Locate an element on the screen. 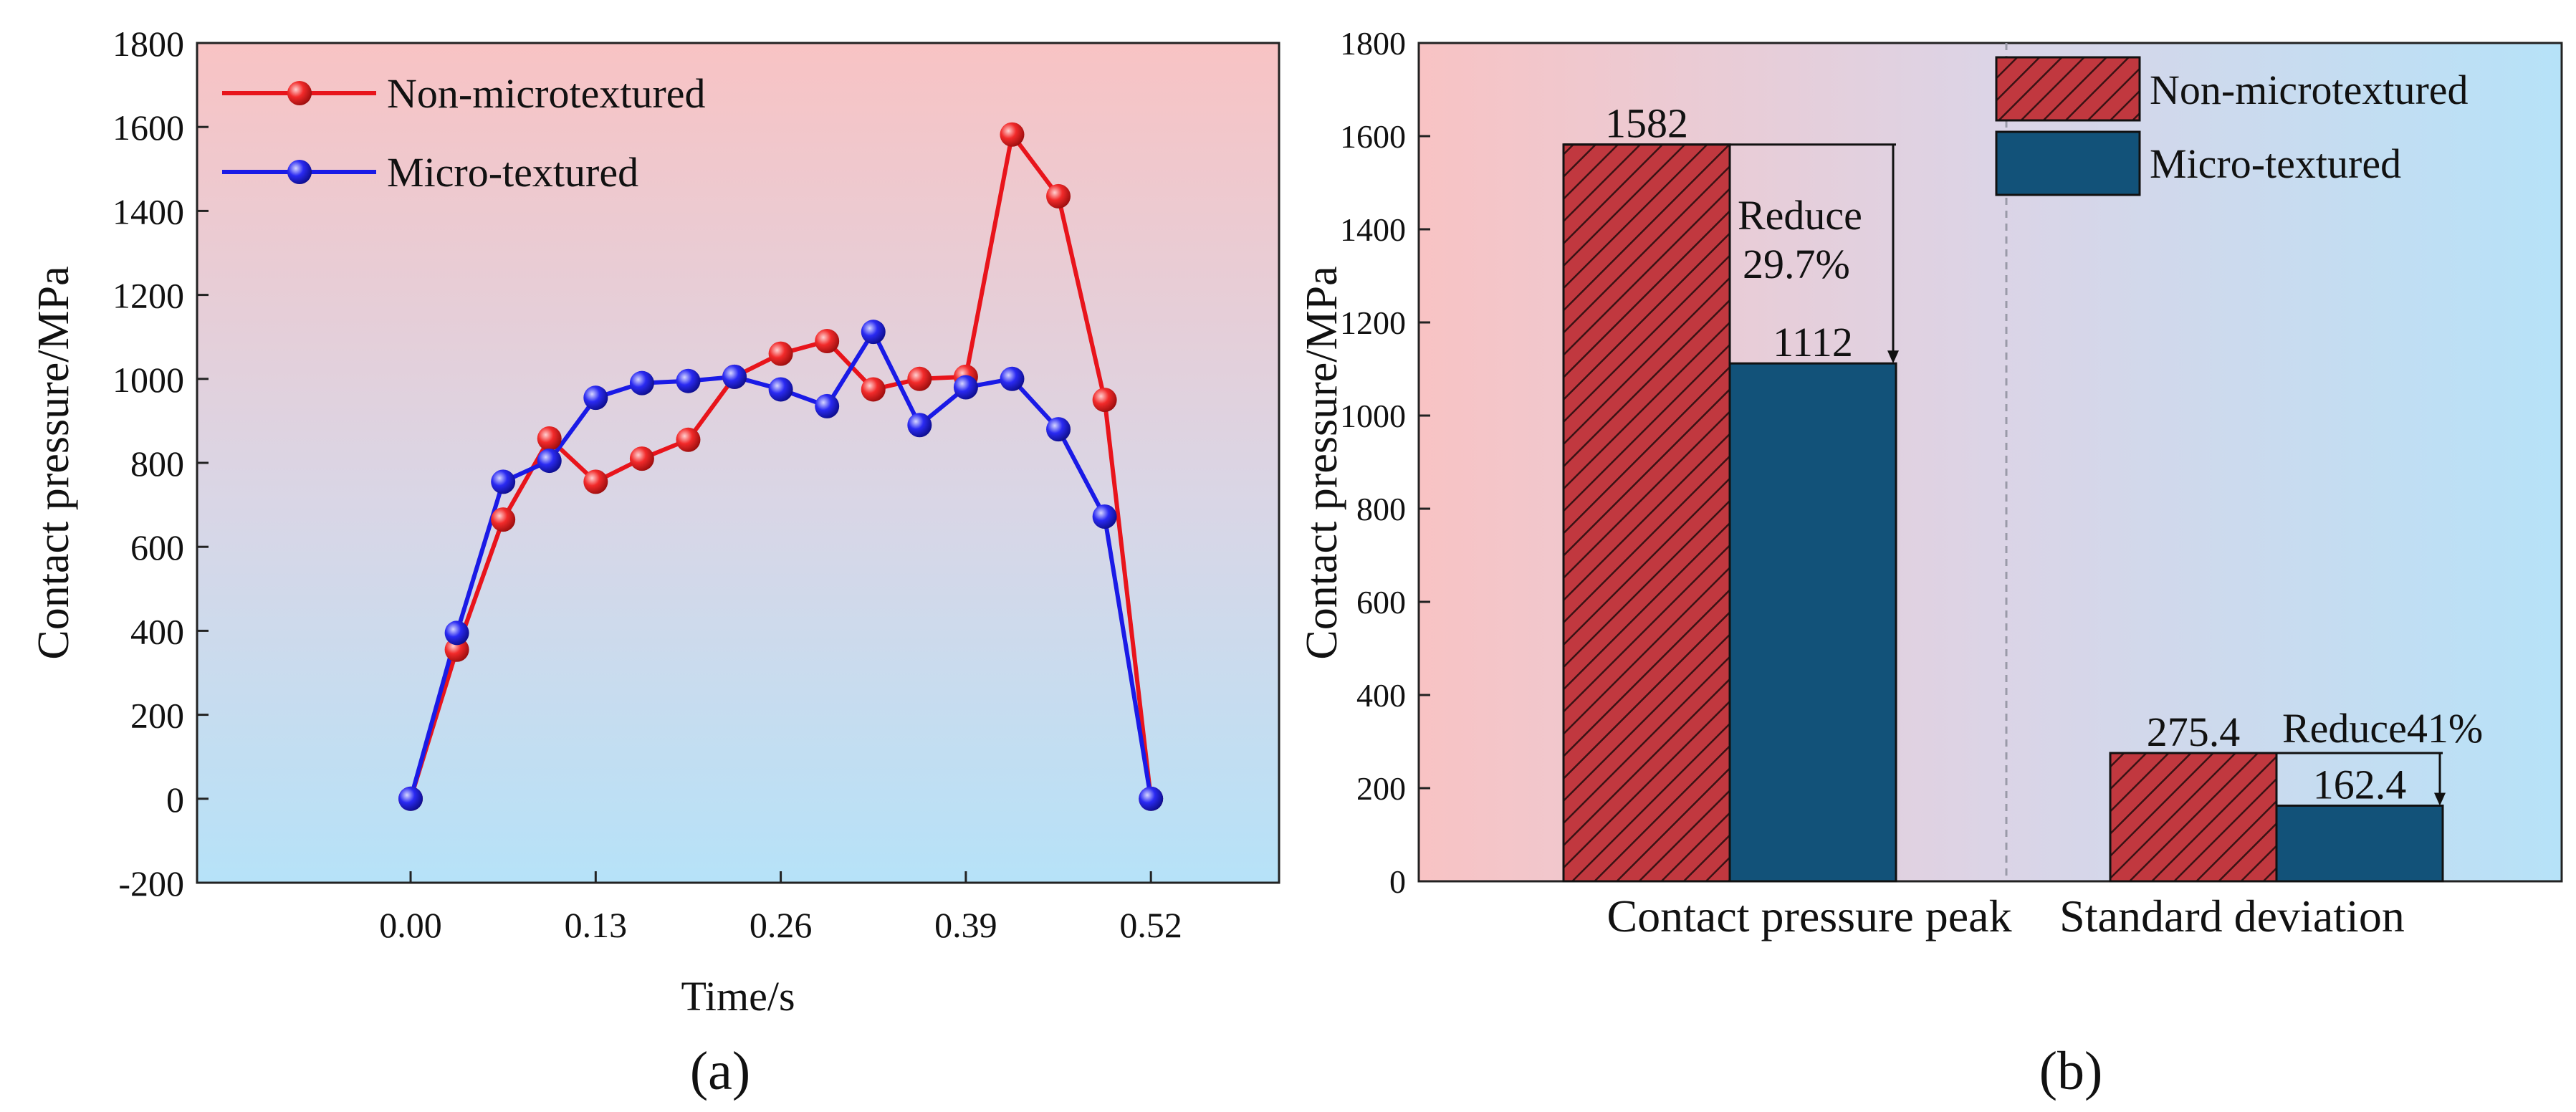  bar-micro-peak is located at coordinates (1813, 622).